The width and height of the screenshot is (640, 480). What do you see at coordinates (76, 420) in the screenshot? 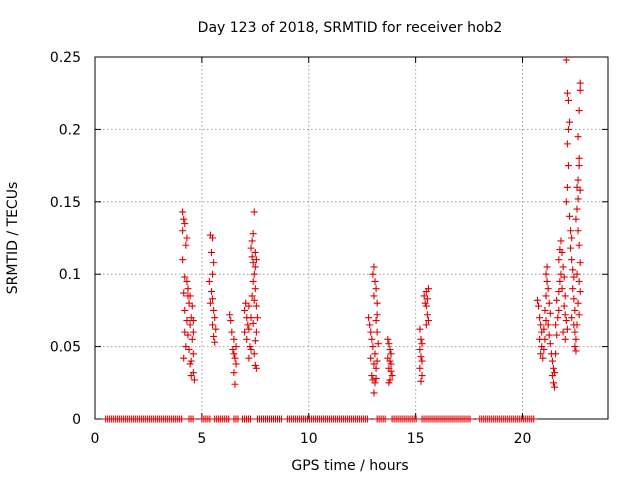
I see `y-tick-label: 0` at bounding box center [76, 420].